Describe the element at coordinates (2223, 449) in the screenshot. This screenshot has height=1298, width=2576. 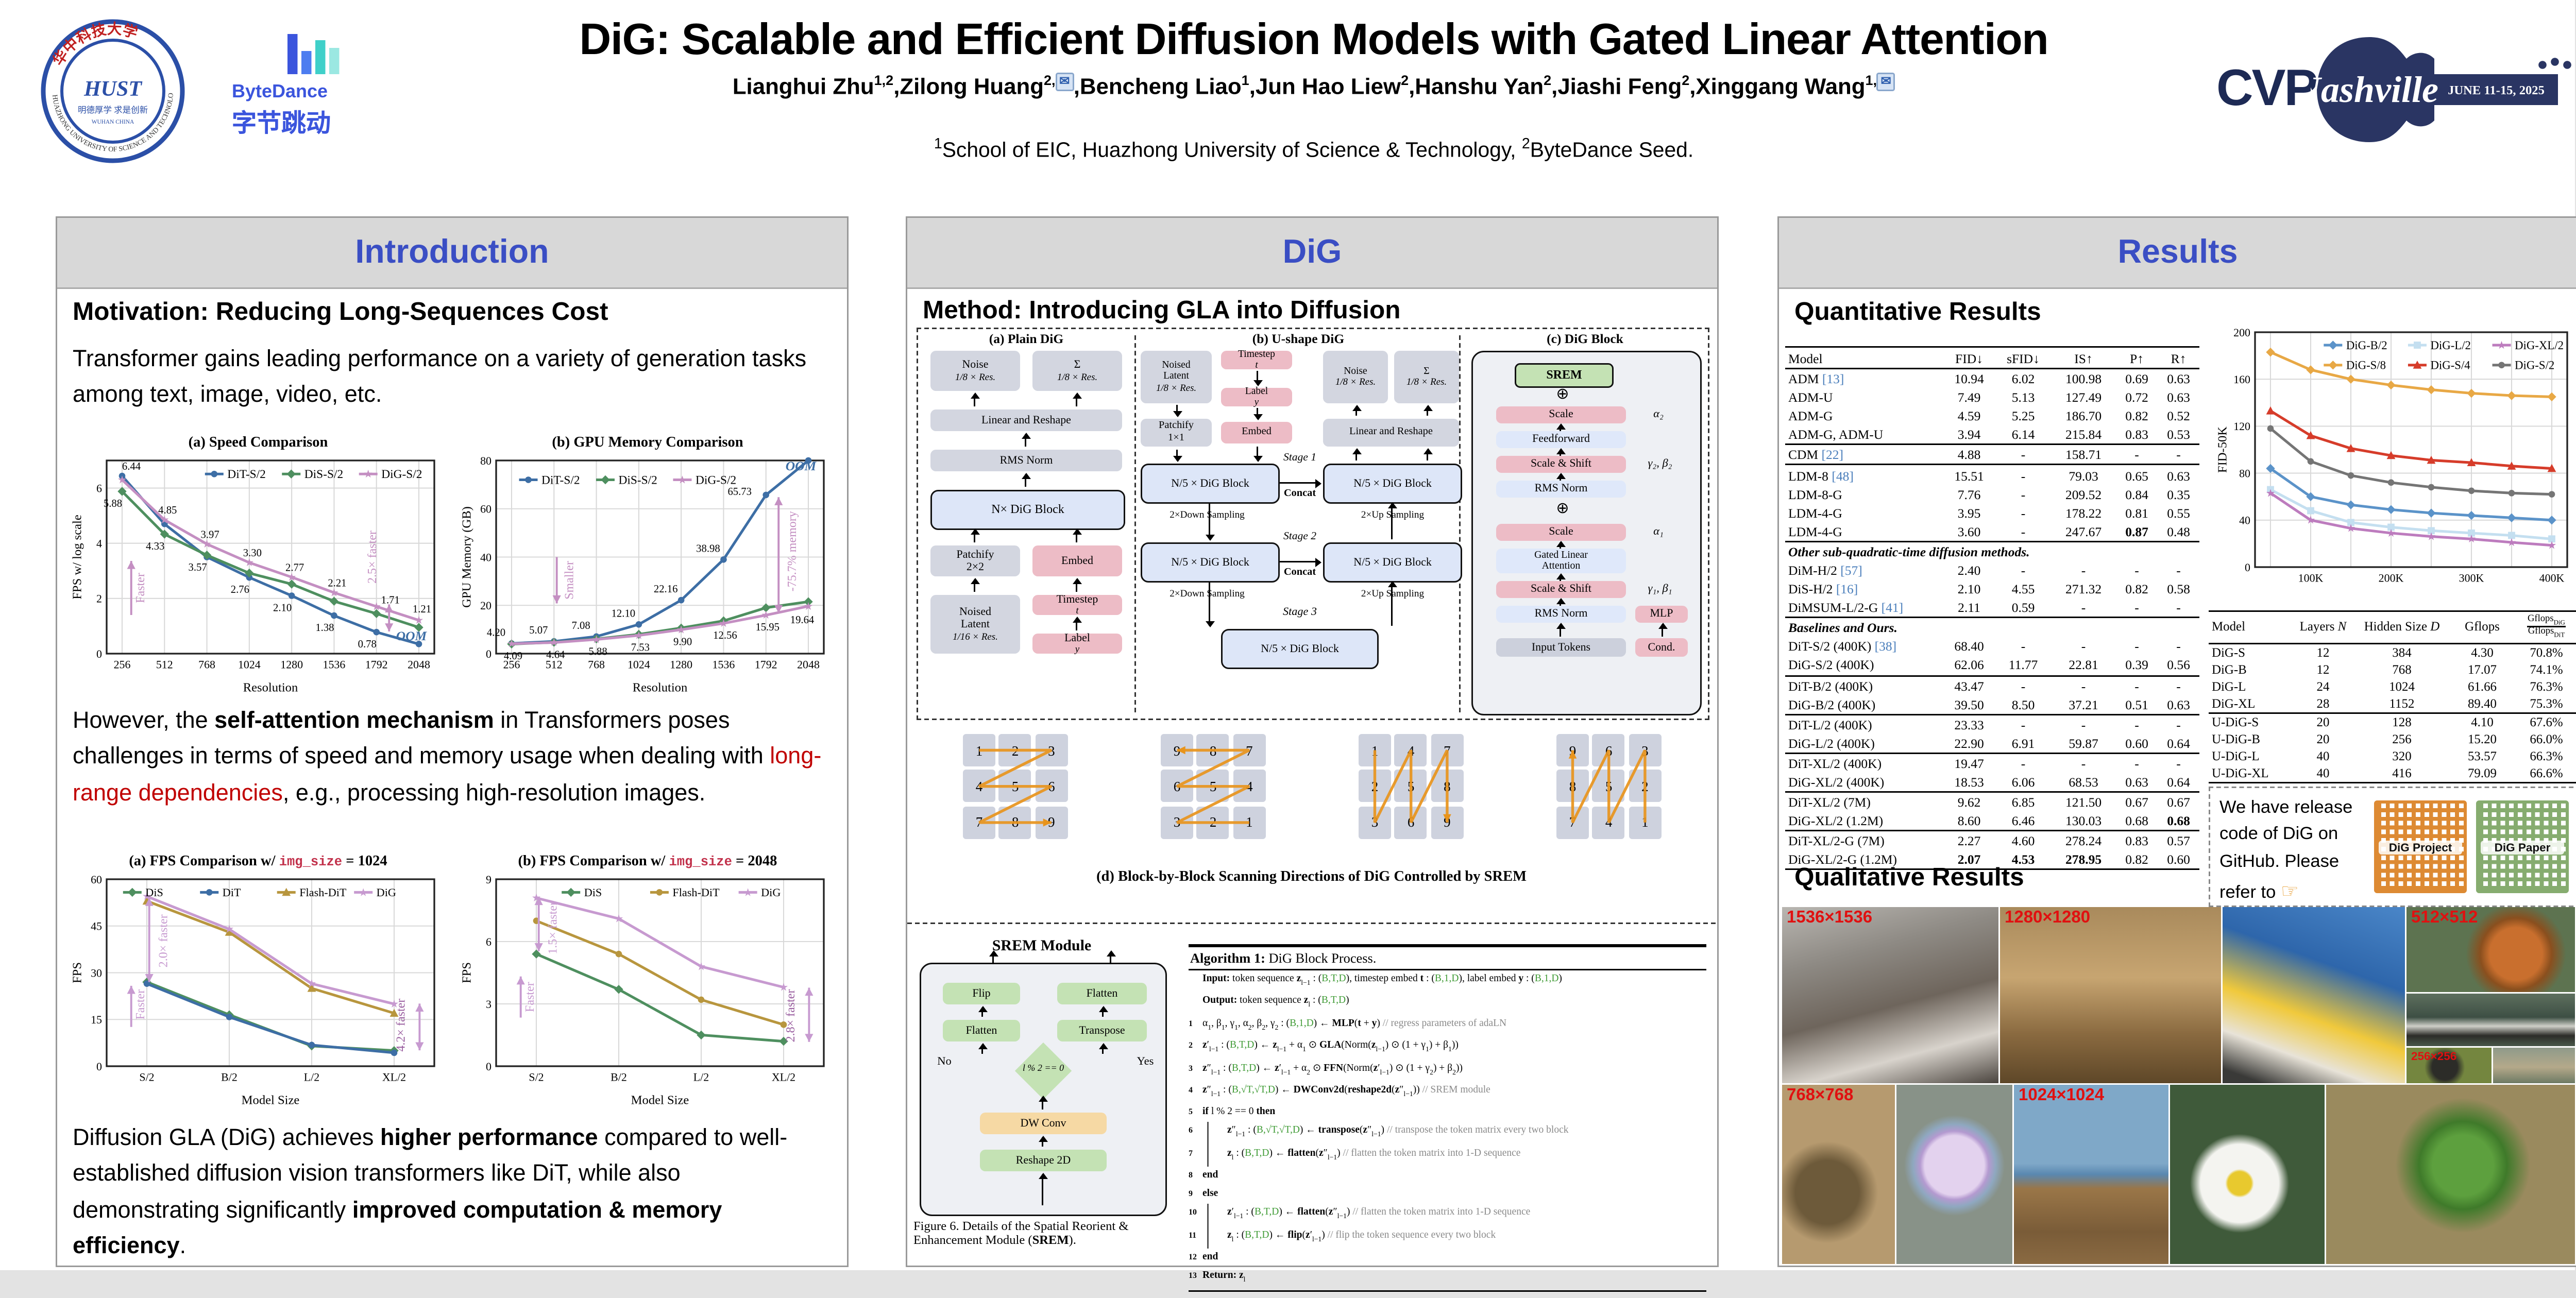
I see `svg-text: FID-50K` at that location.